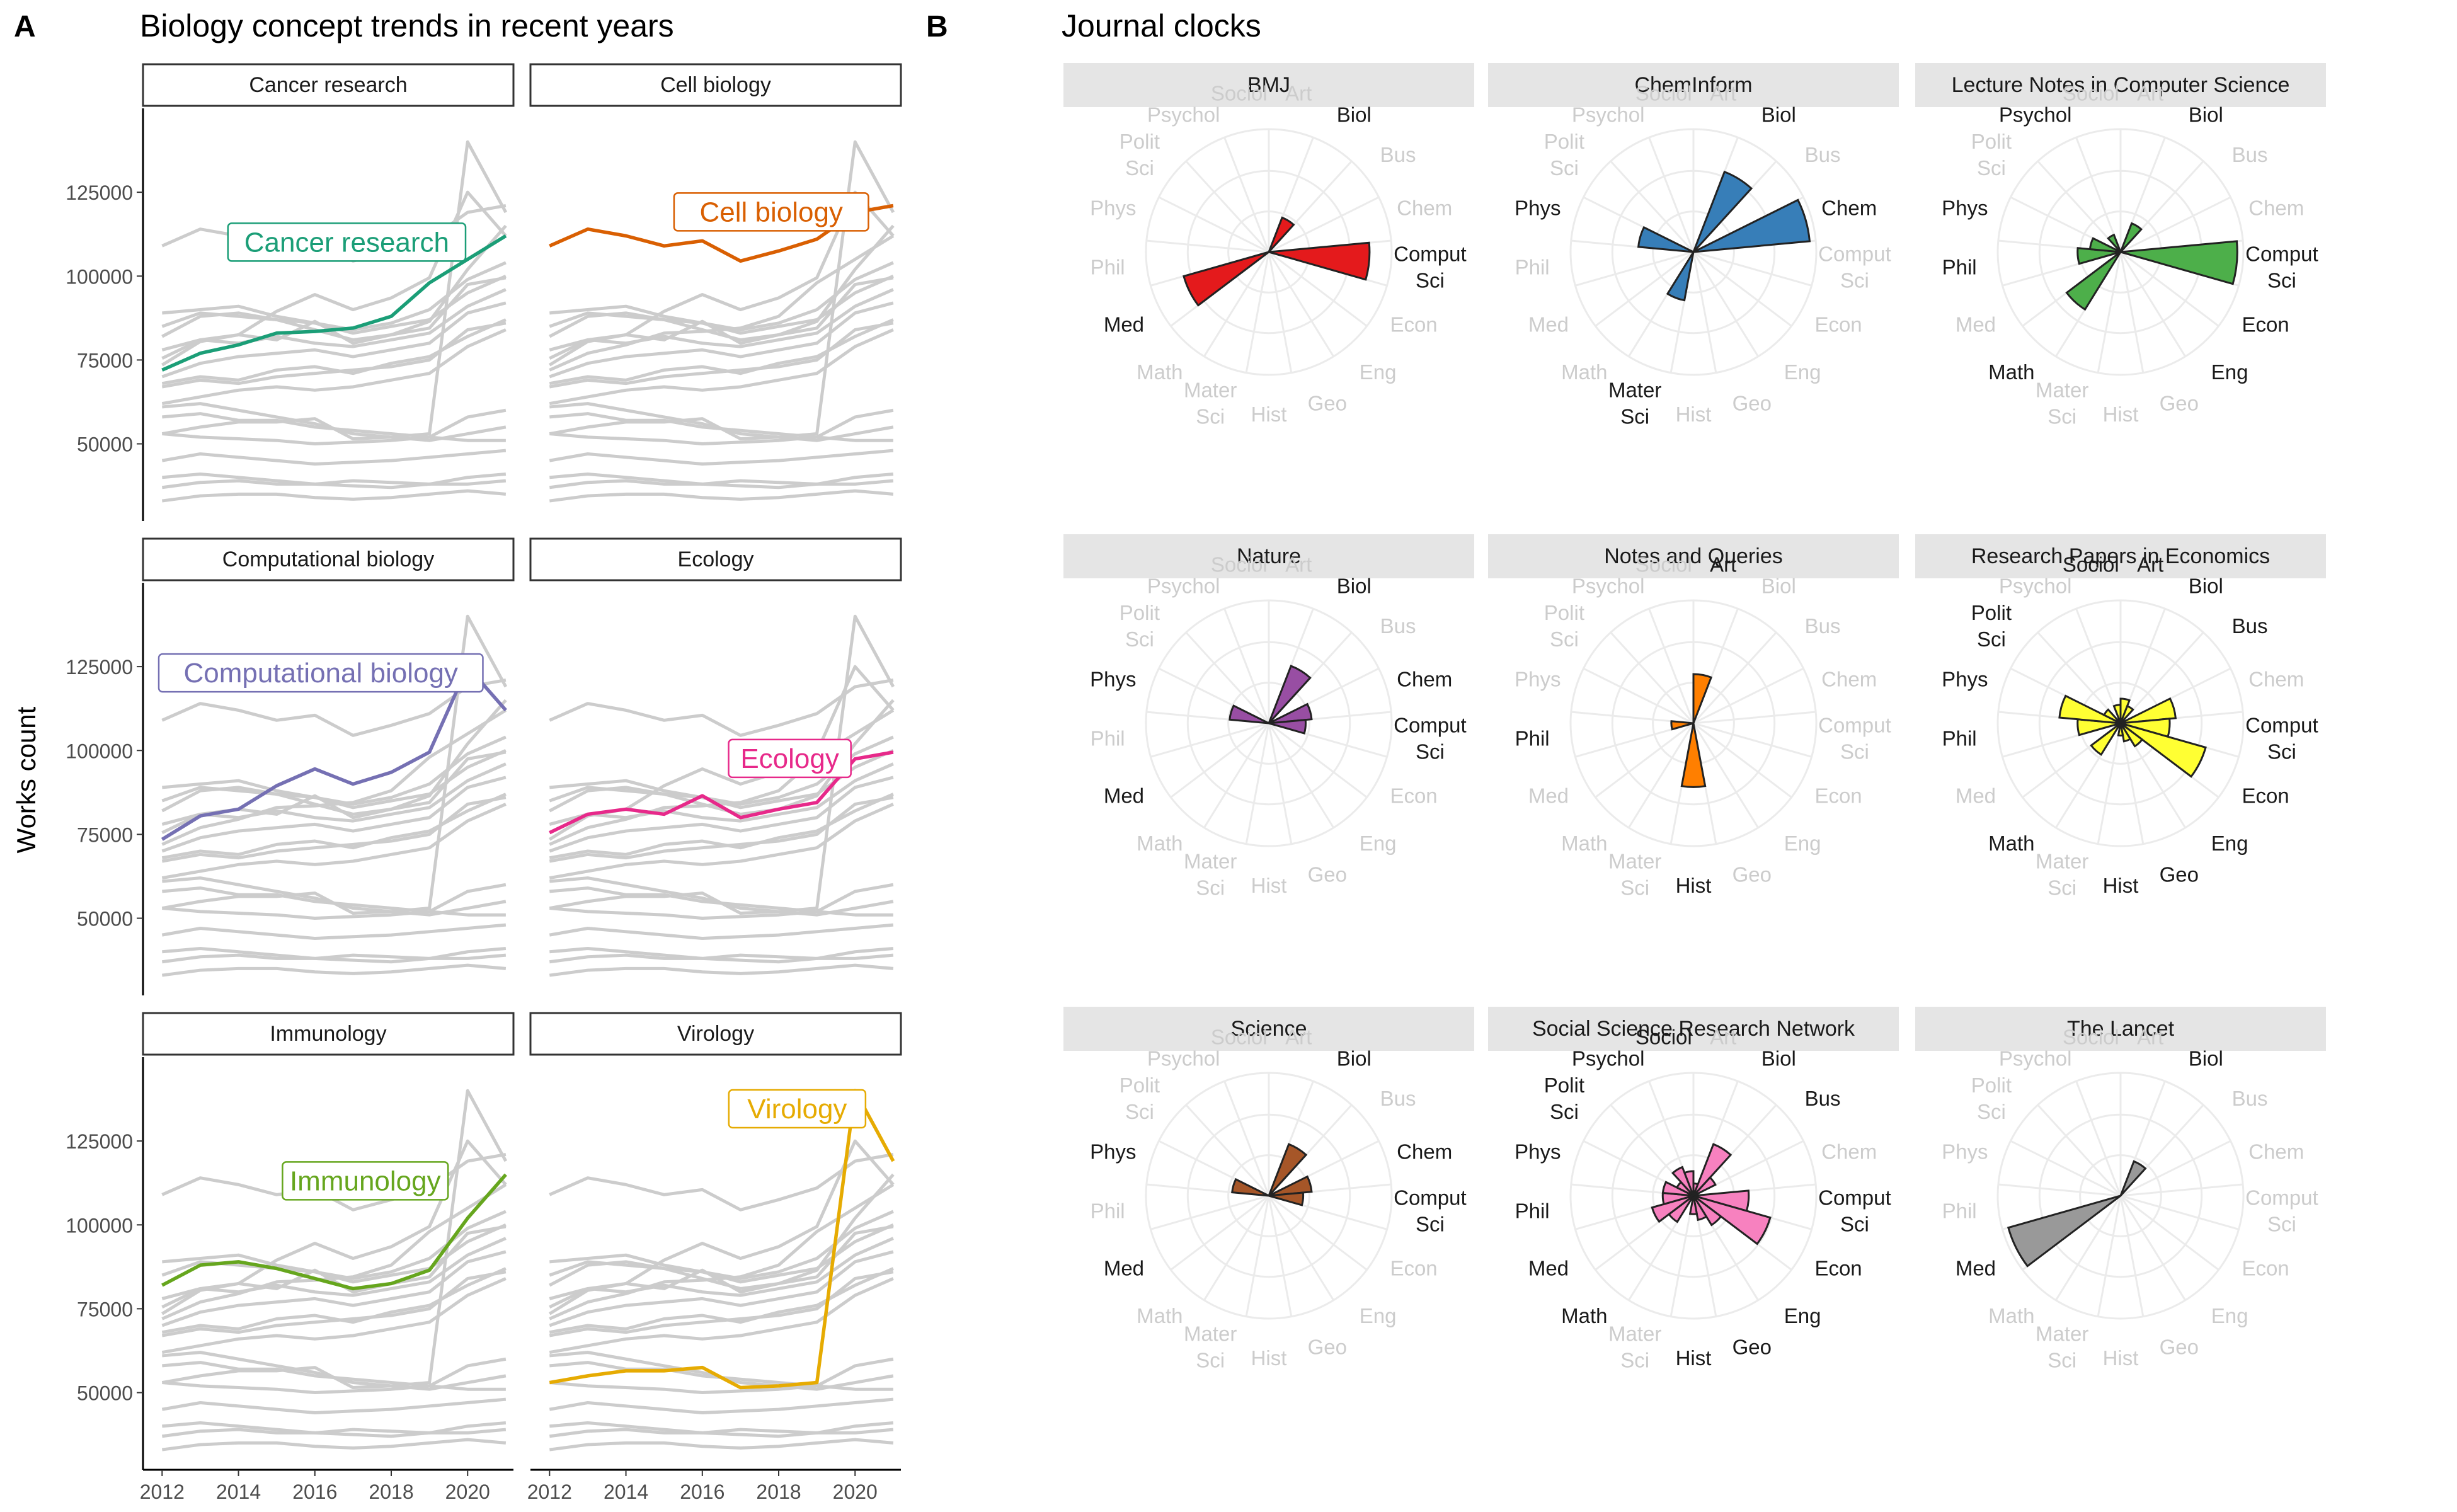 This screenshot has width=2457, height=1512. Describe the element at coordinates (391, 1491) in the screenshot. I see `x-tick-label: 2018` at that location.